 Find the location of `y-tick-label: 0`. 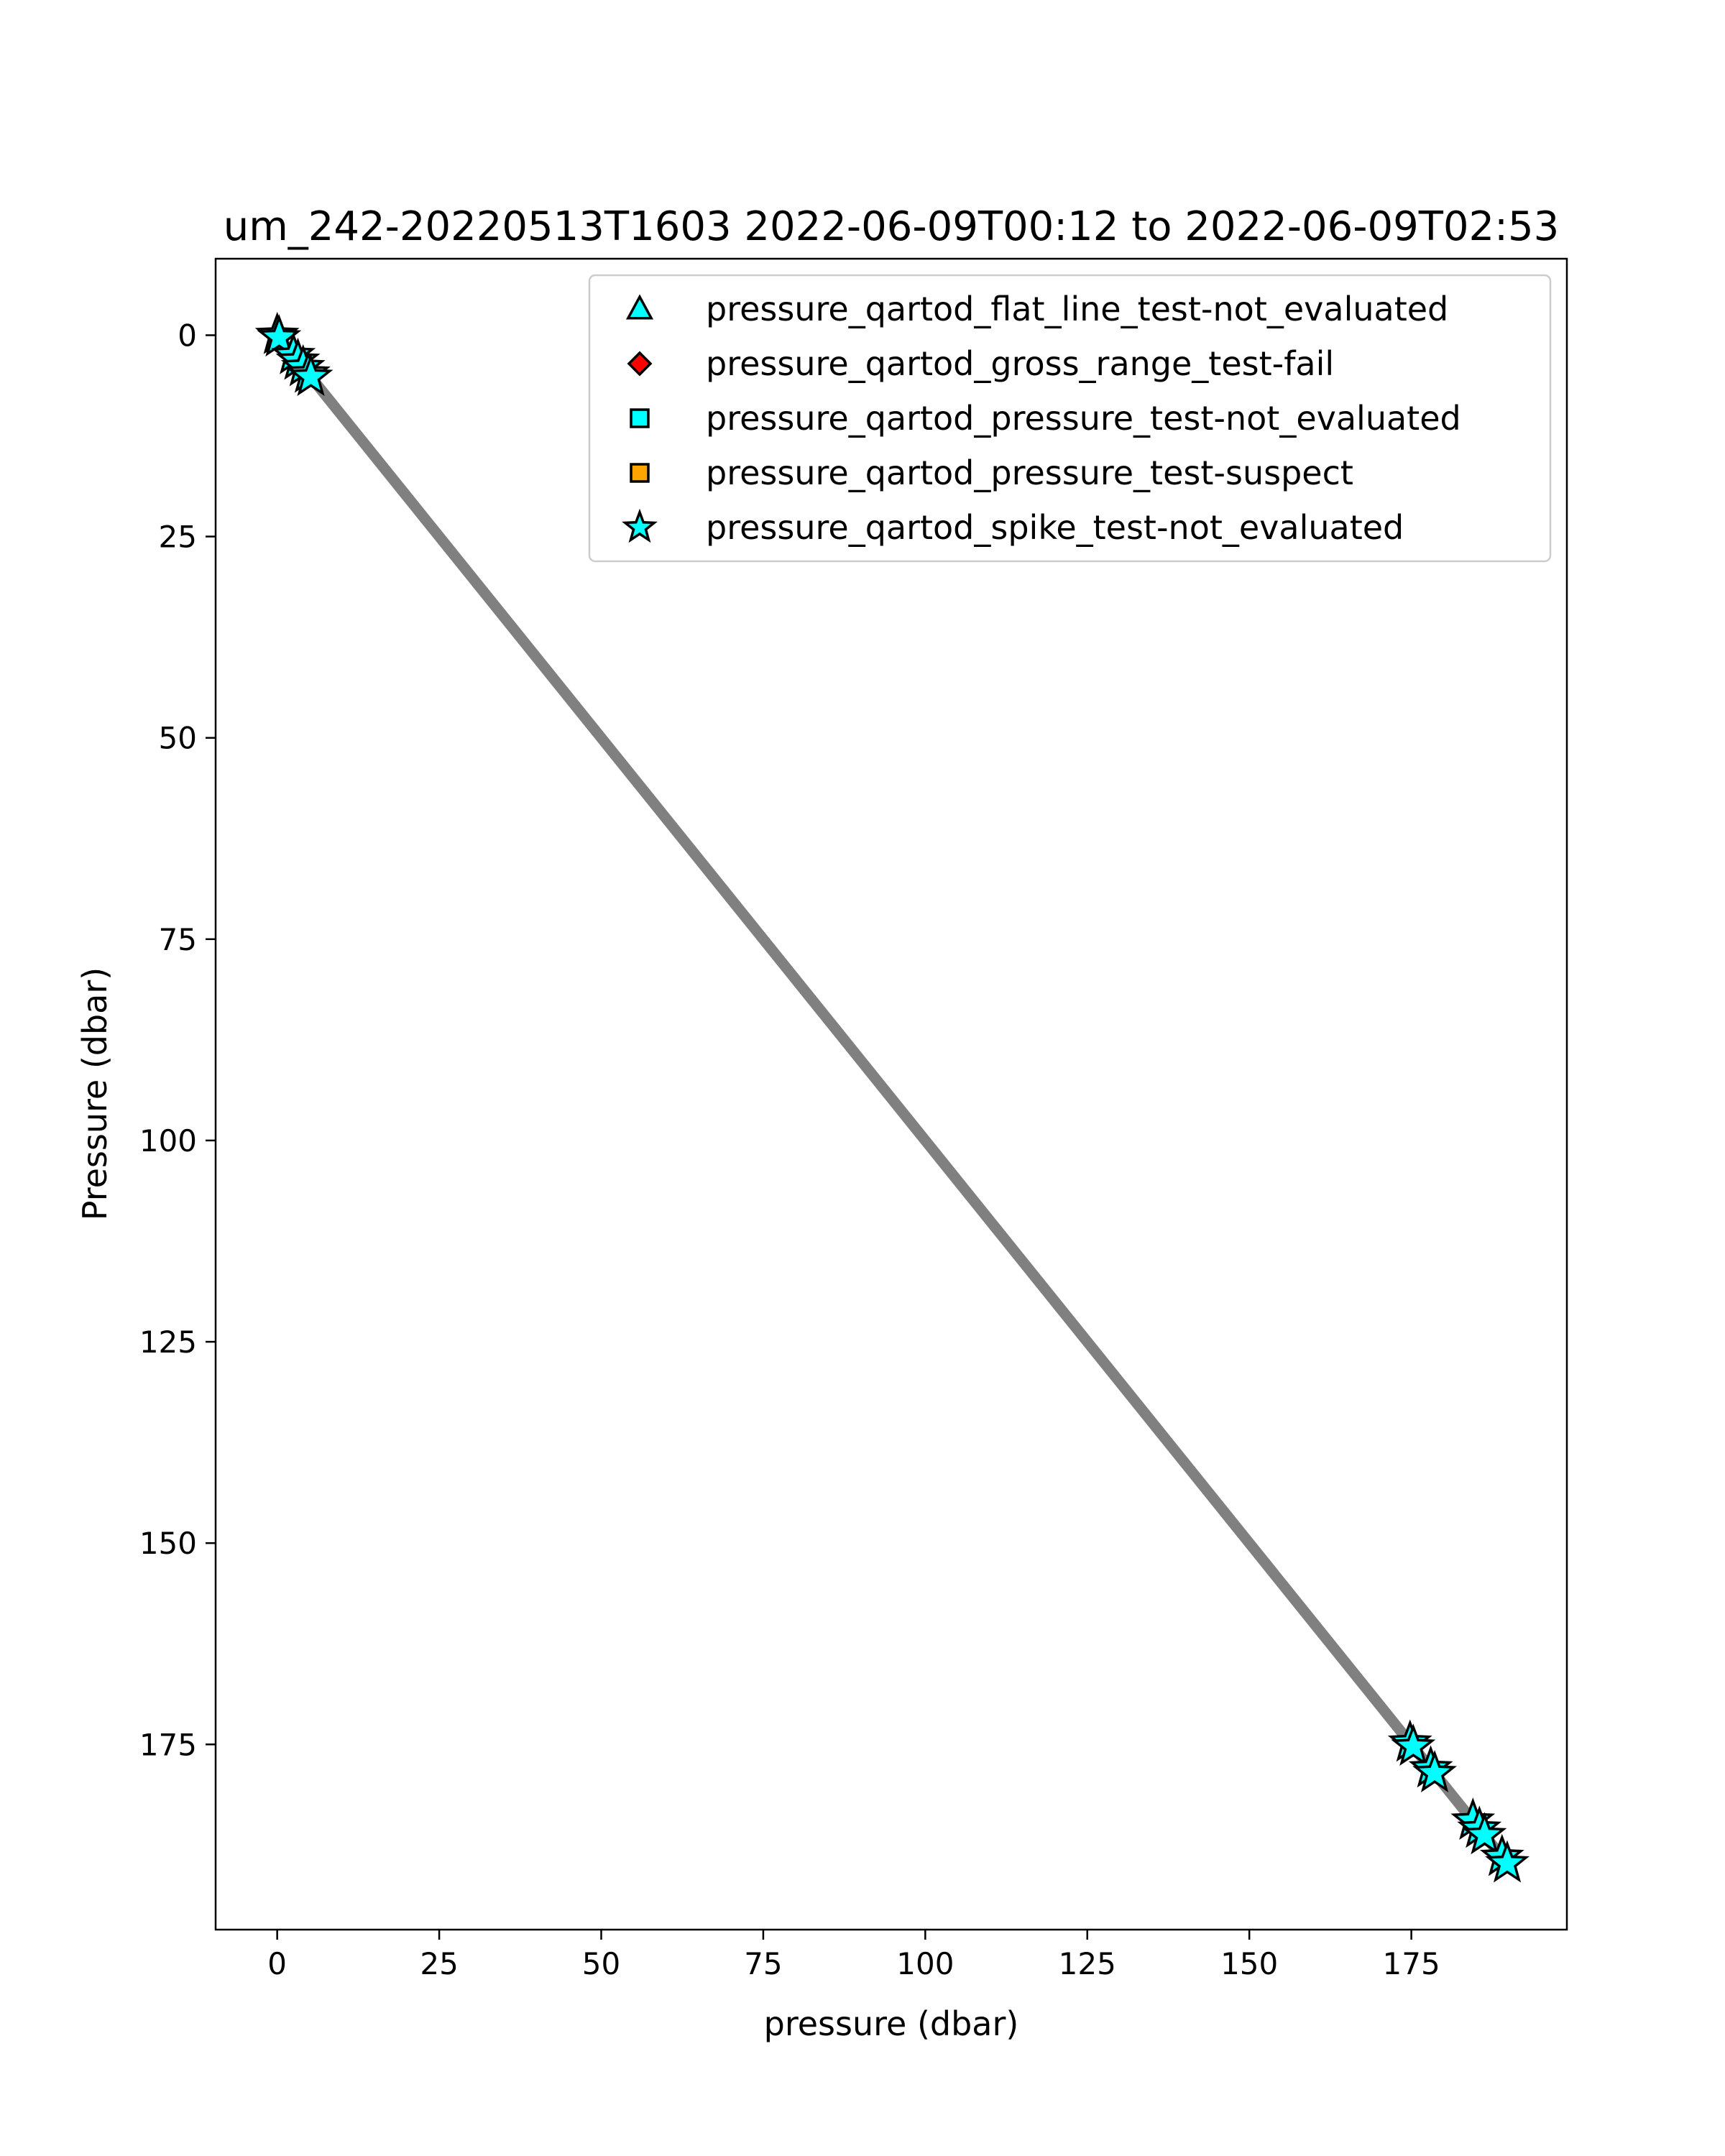

y-tick-label: 0 is located at coordinates (187, 336).